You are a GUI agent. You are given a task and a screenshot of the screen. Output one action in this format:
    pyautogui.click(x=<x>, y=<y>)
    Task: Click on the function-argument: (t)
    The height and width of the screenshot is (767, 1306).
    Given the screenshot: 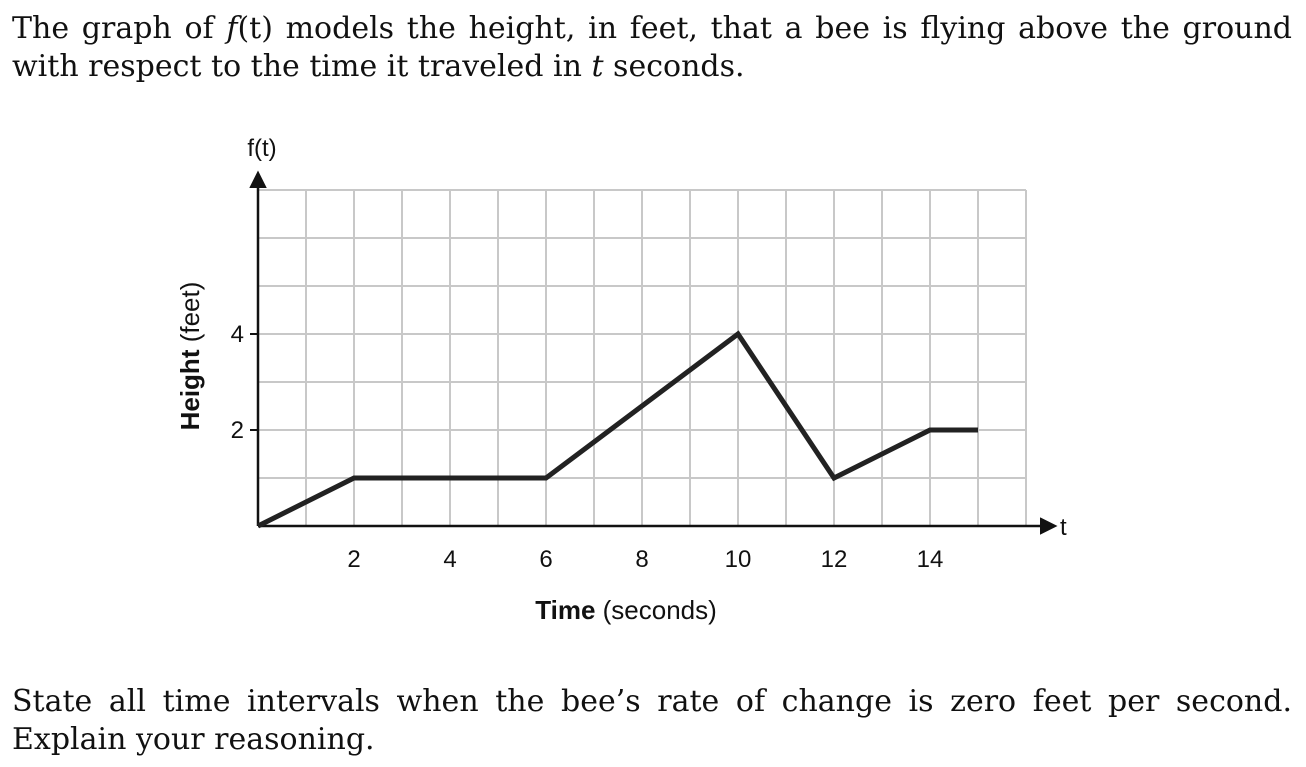 What is the action you would take?
    pyautogui.click(x=255, y=28)
    